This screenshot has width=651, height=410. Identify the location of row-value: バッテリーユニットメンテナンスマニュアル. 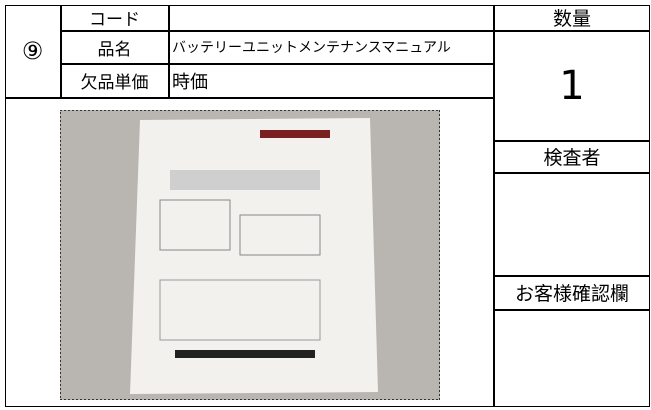
(311, 48).